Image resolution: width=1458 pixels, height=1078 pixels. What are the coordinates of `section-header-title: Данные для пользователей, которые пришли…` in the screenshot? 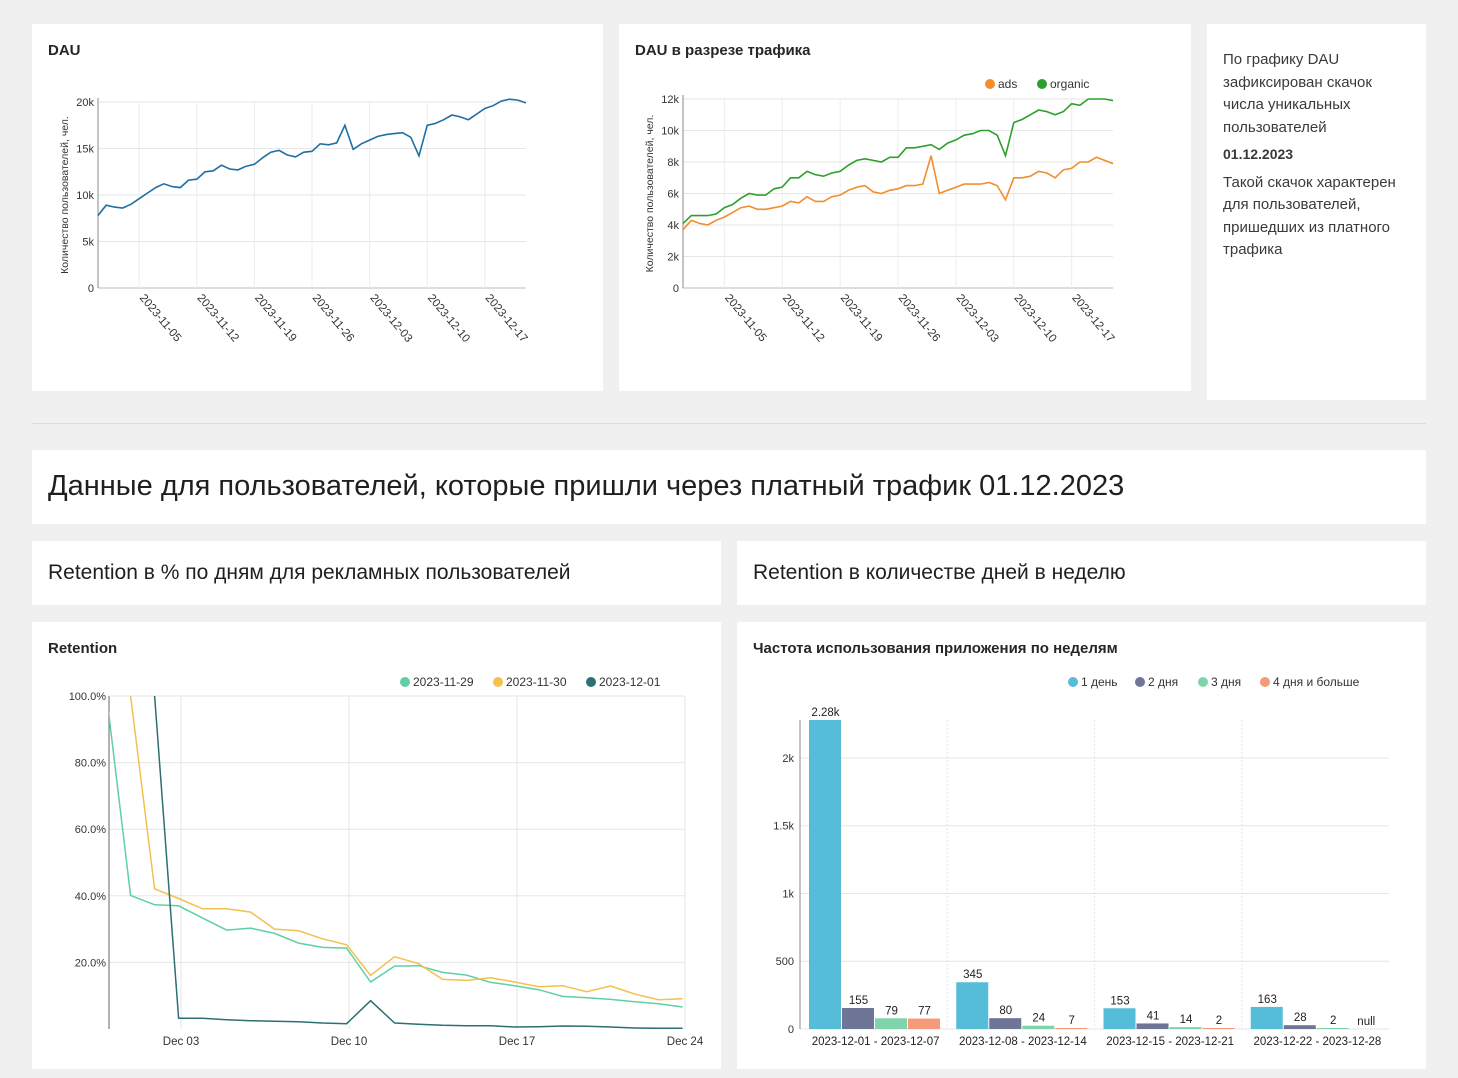 It's located at (586, 486).